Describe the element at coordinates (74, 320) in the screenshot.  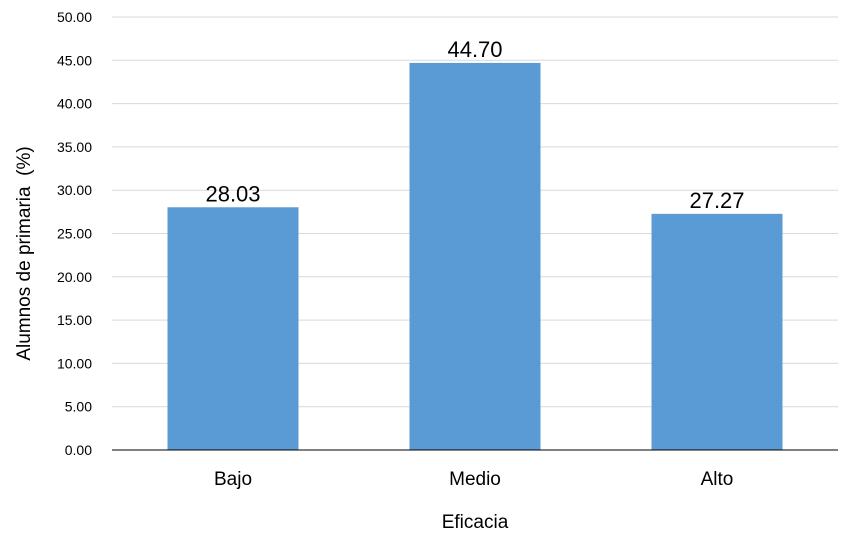
I see `y-tick-label: 15.00` at that location.